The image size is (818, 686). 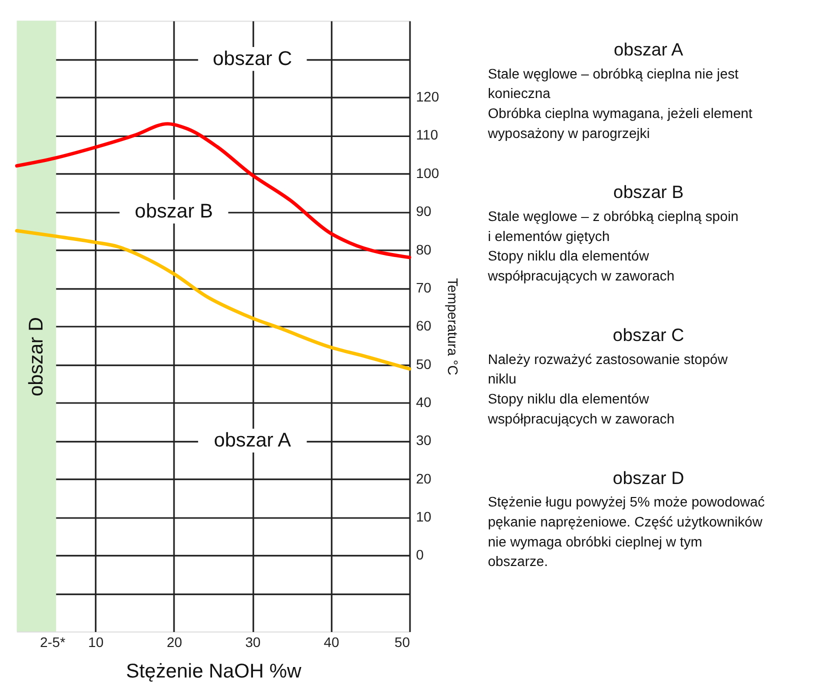 What do you see at coordinates (424, 516) in the screenshot?
I see `y-tick-label: 10` at bounding box center [424, 516].